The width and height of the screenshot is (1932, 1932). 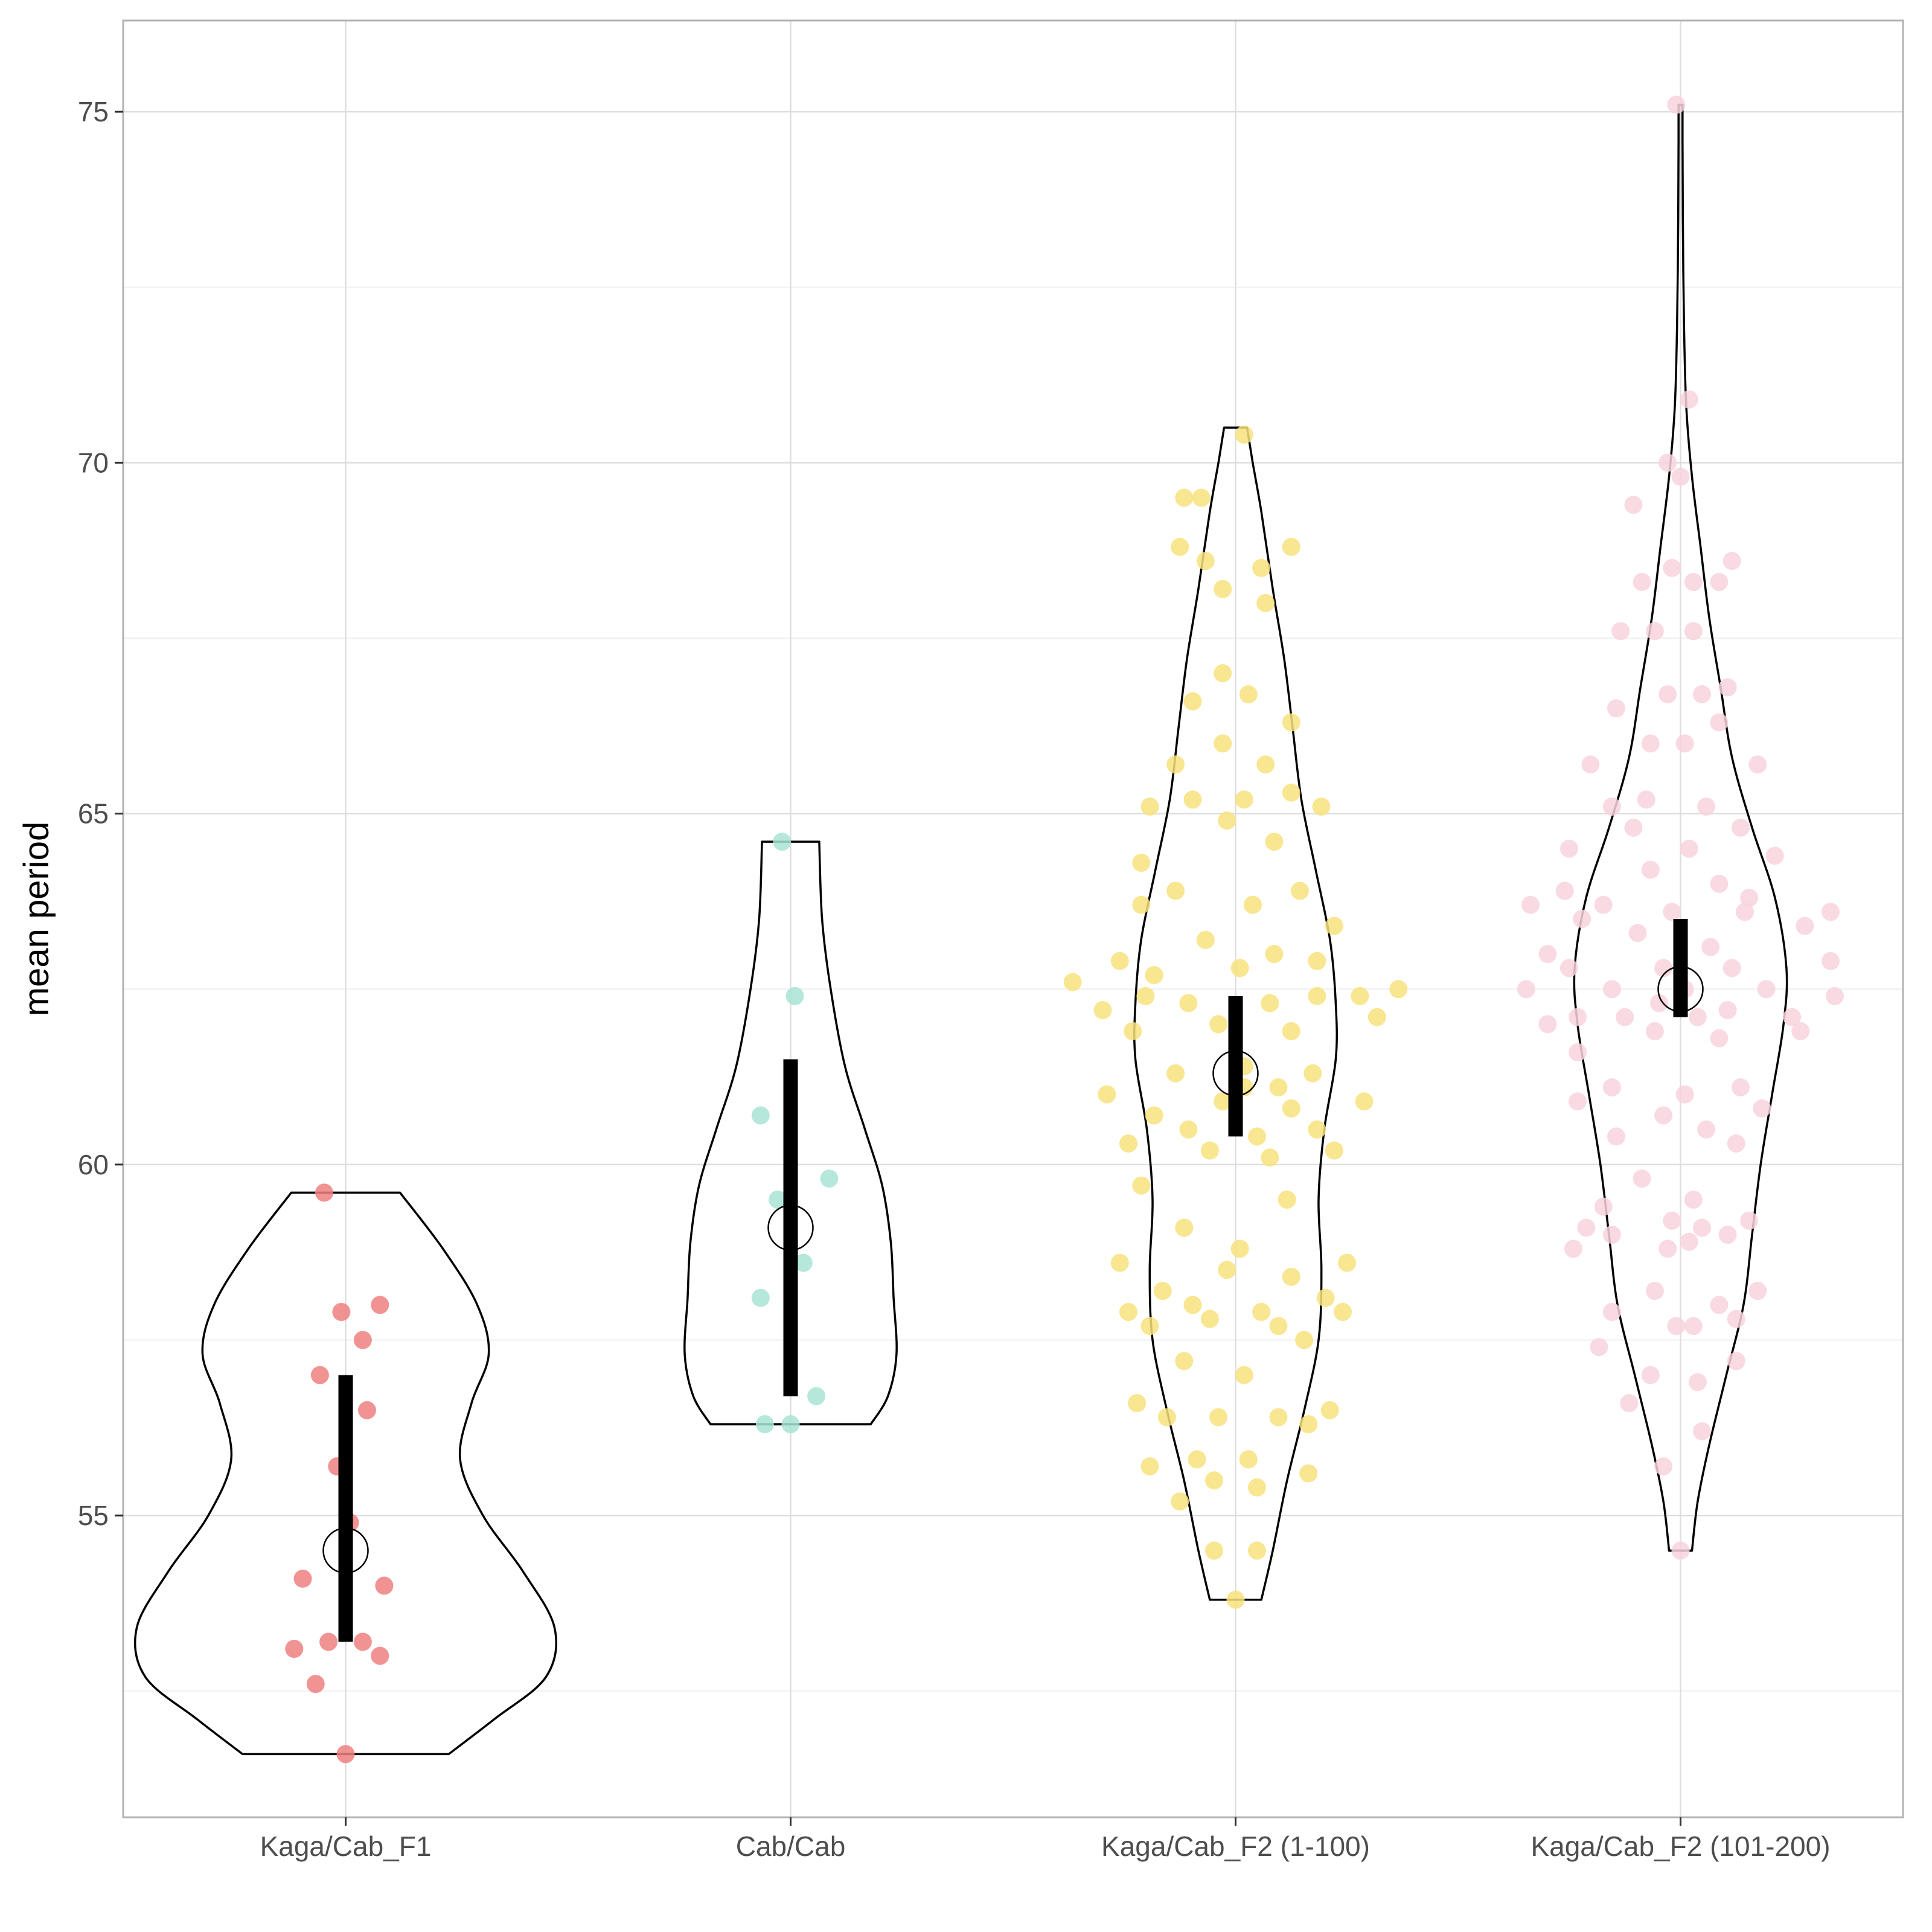 I want to click on x-tick-label: Cab/Cab, so click(x=791, y=1847).